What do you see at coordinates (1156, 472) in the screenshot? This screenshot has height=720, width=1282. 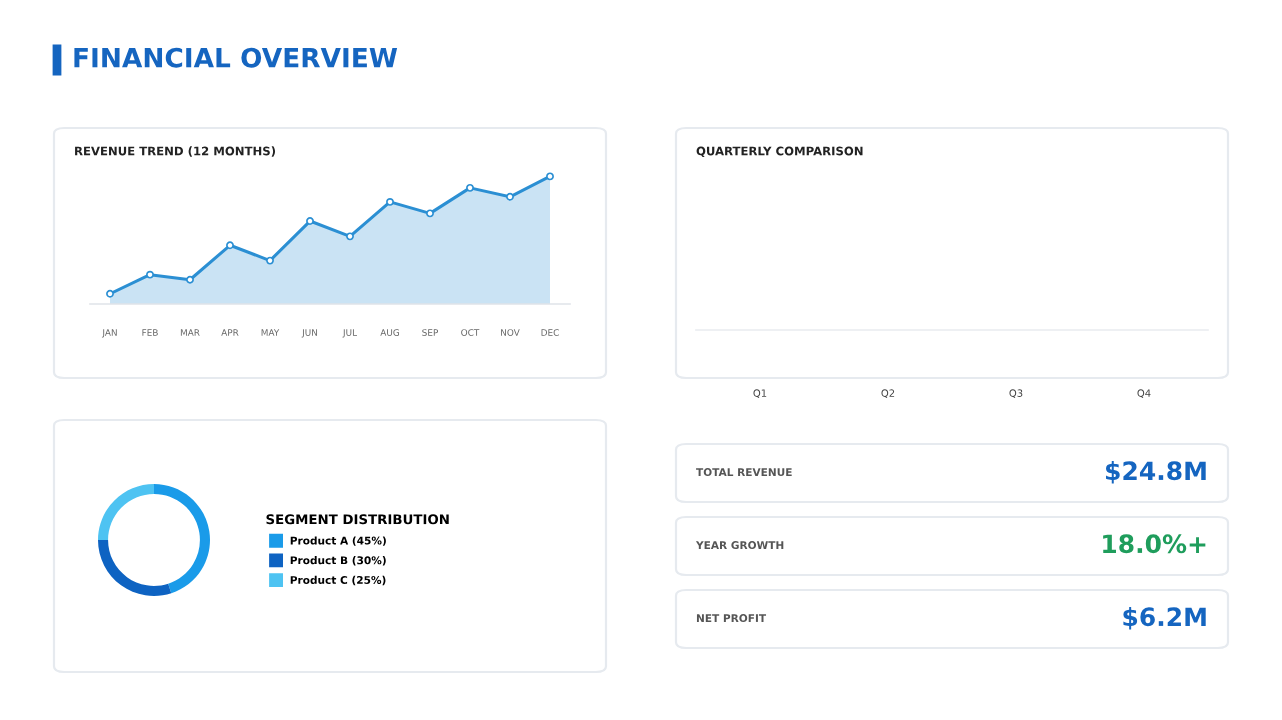 I see `text: $24.8M` at bounding box center [1156, 472].